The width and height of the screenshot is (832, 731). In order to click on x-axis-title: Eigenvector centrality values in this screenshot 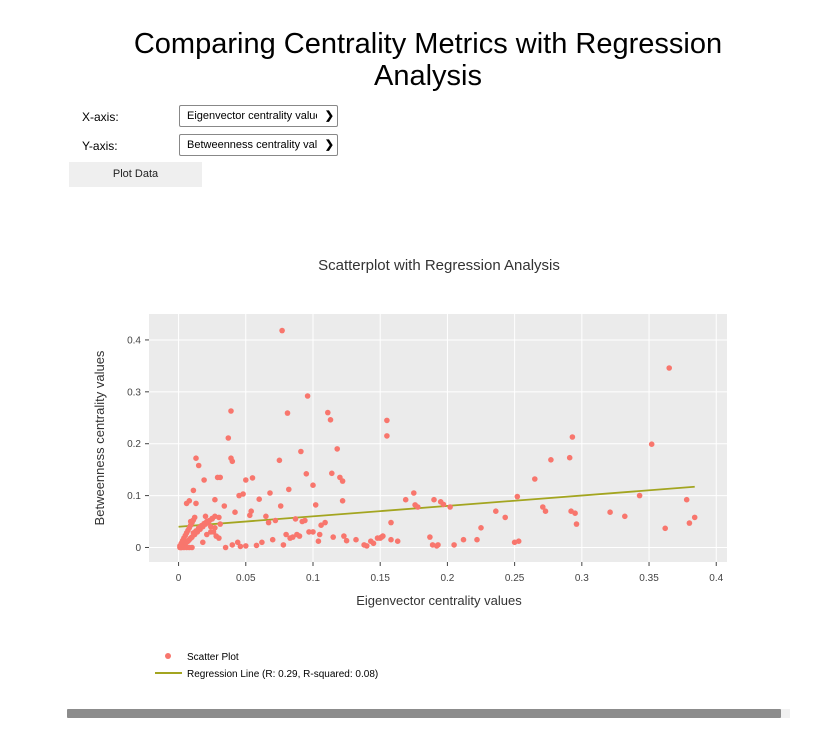, I will do `click(439, 600)`.